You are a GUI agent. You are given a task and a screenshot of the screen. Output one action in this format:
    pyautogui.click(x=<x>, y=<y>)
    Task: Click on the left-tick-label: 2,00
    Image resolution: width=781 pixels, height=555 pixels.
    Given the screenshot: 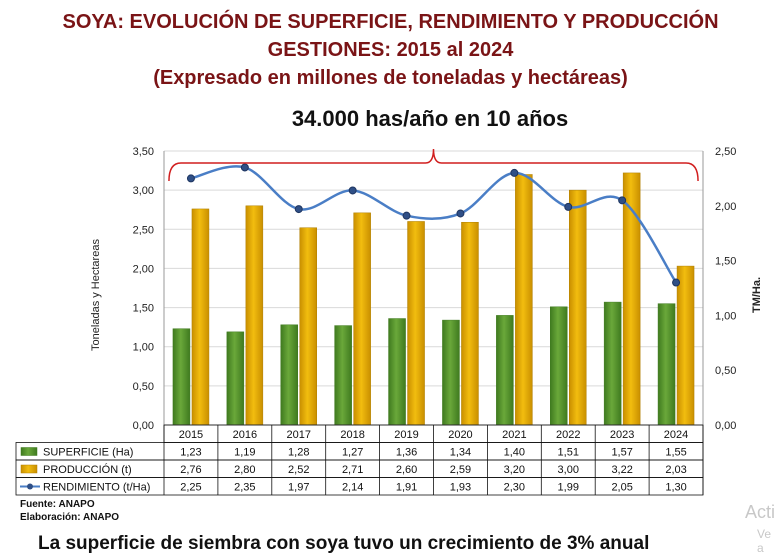 What is the action you would take?
    pyautogui.click(x=143, y=269)
    